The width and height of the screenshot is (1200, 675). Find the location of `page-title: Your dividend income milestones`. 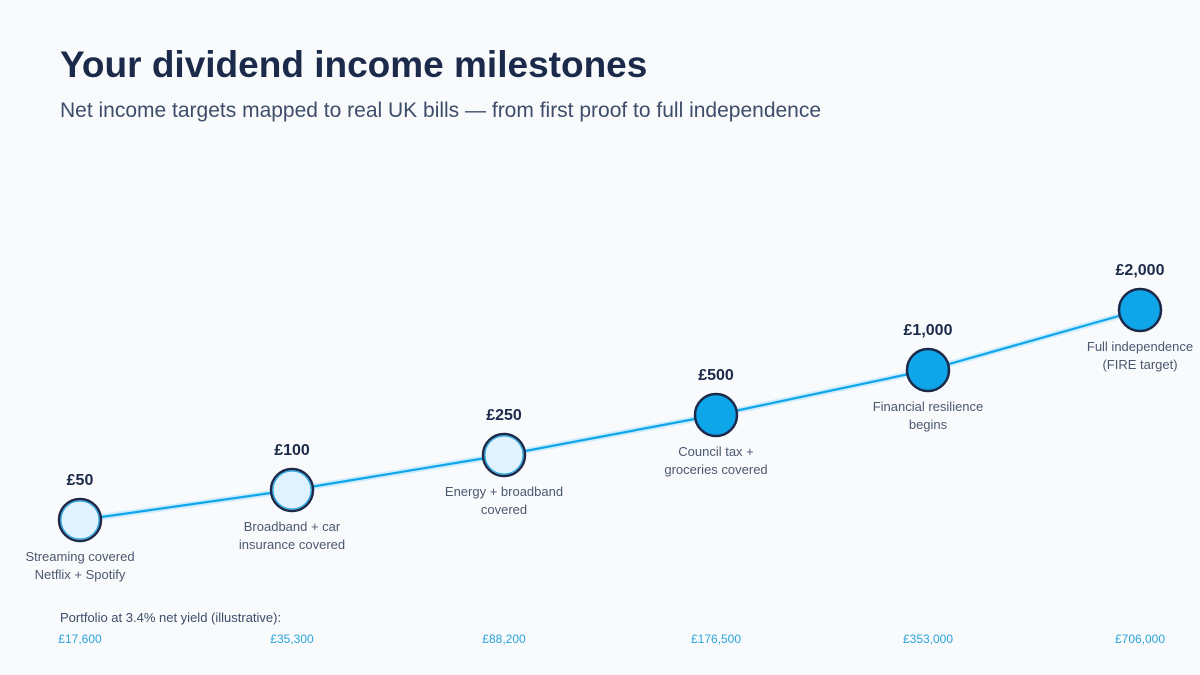

page-title: Your dividend income milestones is located at coordinates (354, 64).